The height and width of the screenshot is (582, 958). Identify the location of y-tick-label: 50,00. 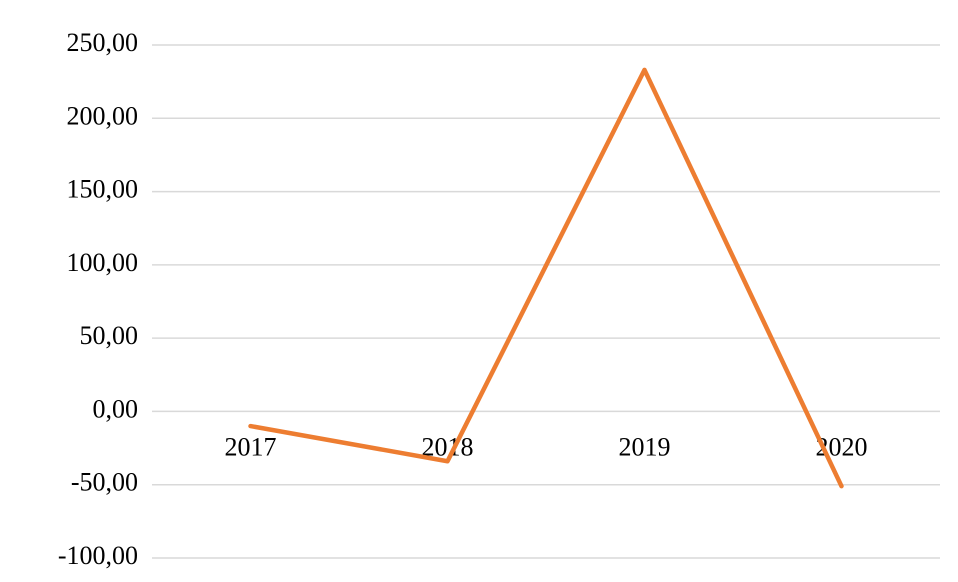
(109, 335).